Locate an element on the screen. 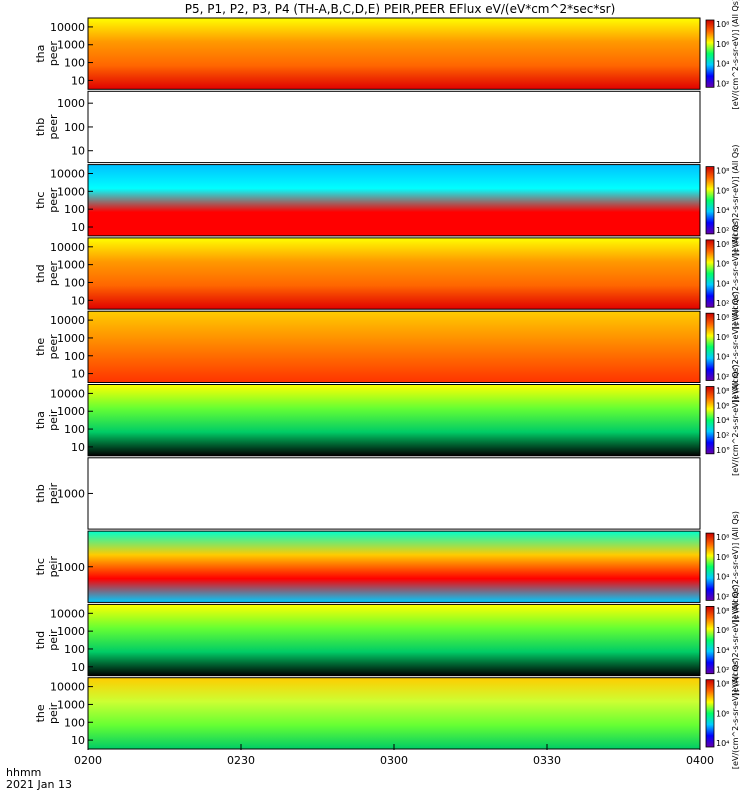  x-tick-label: 0300 is located at coordinates (394, 760).